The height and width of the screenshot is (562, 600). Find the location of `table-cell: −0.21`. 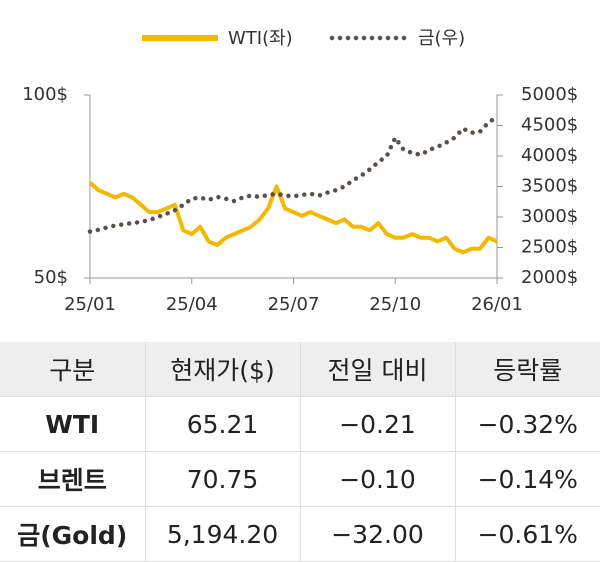

table-cell: −0.21 is located at coordinates (377, 424).